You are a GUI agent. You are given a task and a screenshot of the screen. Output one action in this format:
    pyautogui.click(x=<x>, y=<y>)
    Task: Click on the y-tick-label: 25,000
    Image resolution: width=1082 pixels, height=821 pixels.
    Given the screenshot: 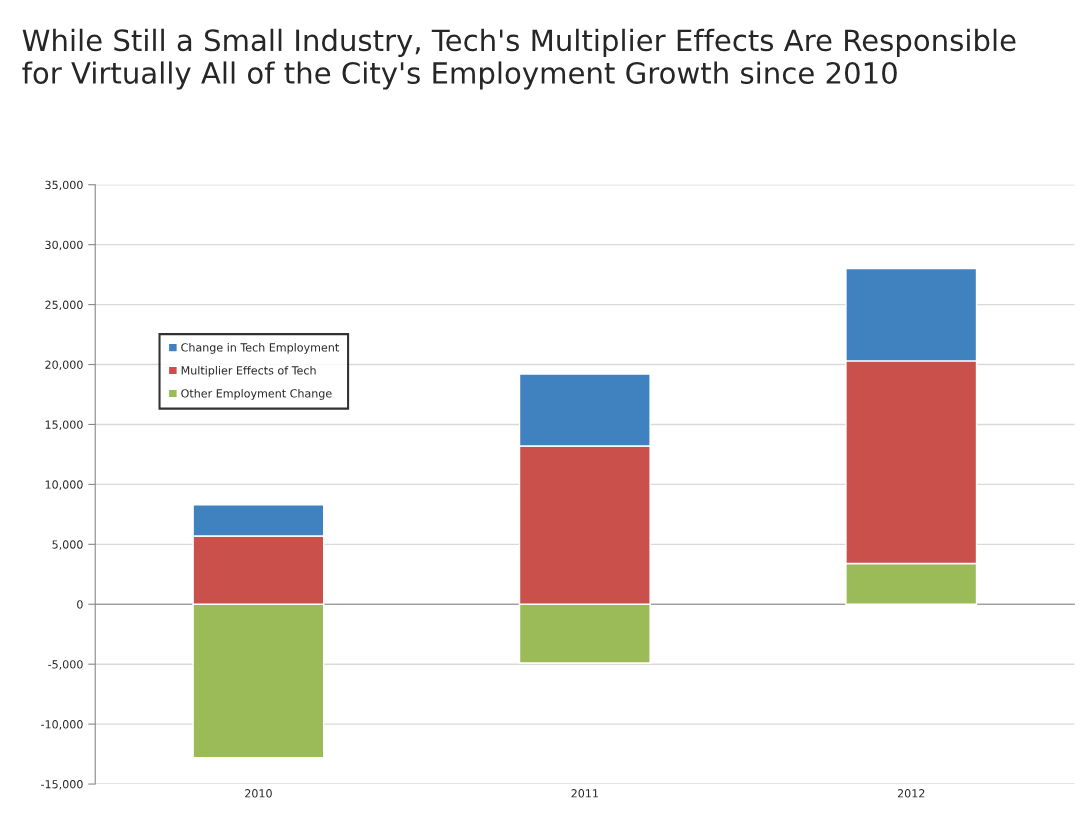 What is the action you would take?
    pyautogui.click(x=64, y=305)
    